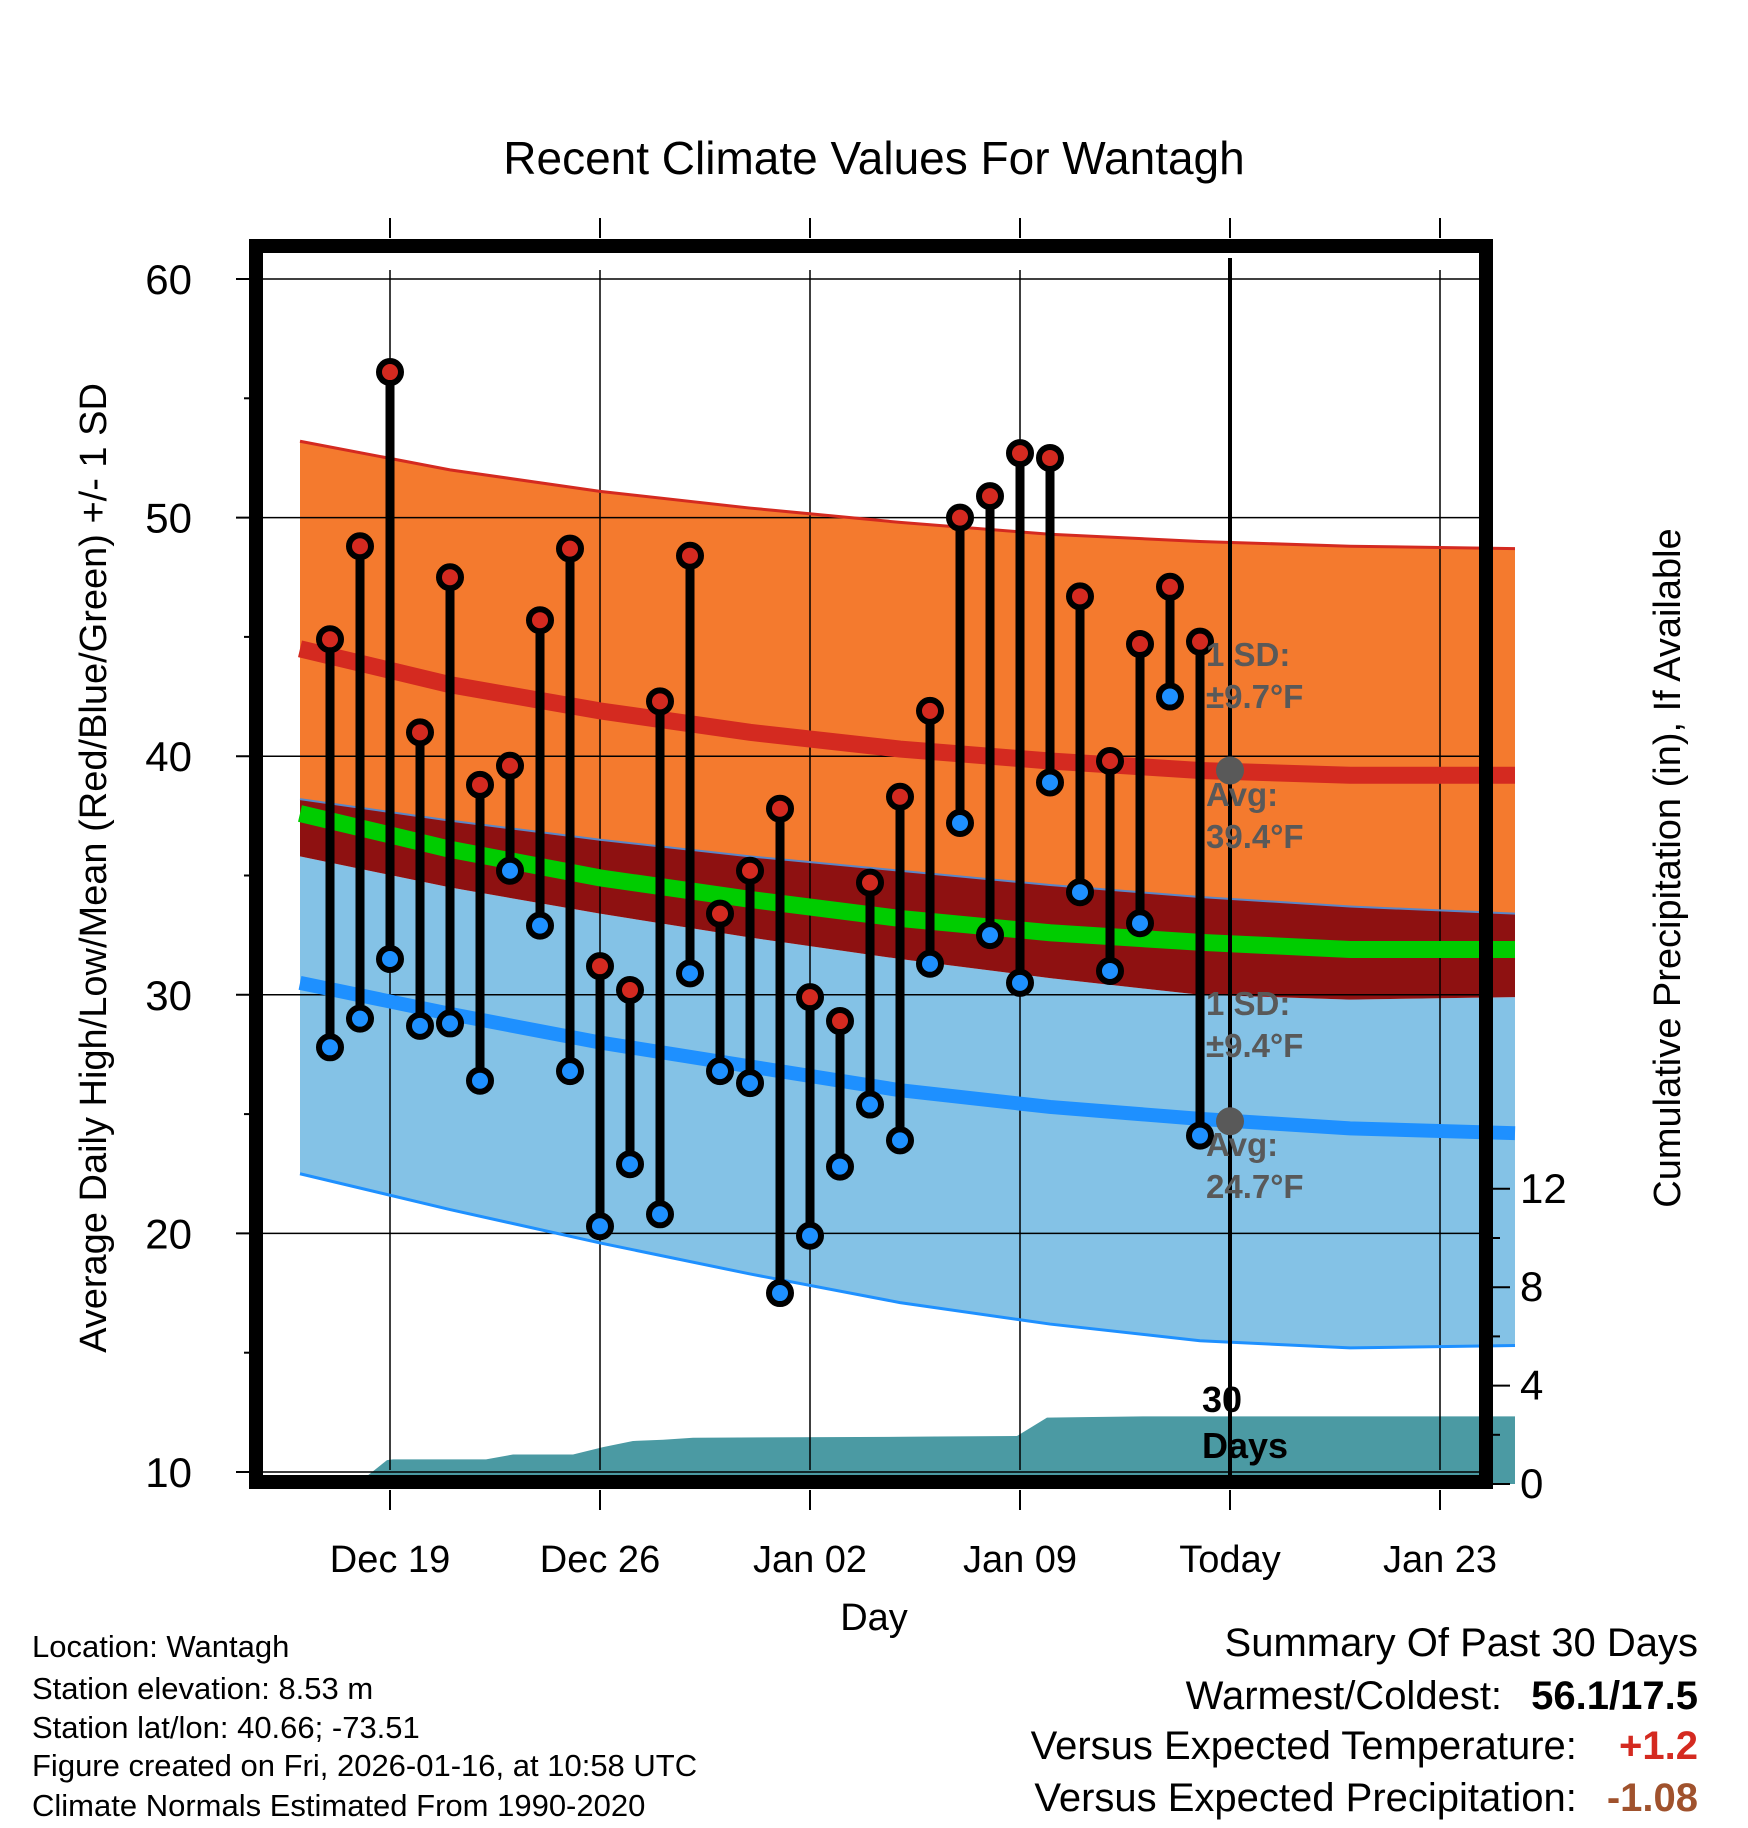 The width and height of the screenshot is (1748, 1828). I want to click on summary-temp: Versus Expected Temperature: +1.2, so click(1364, 1746).